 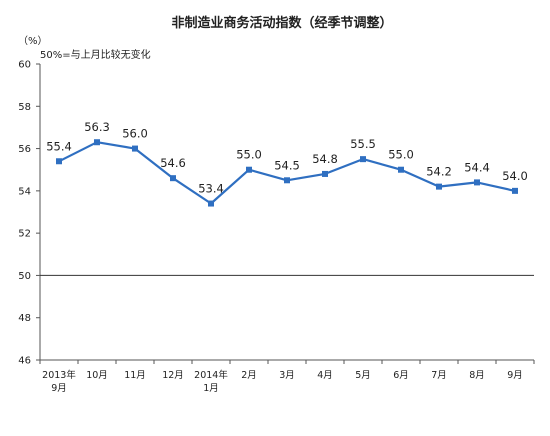 What do you see at coordinates (211, 189) in the screenshot?
I see `data-label: 53.4` at bounding box center [211, 189].